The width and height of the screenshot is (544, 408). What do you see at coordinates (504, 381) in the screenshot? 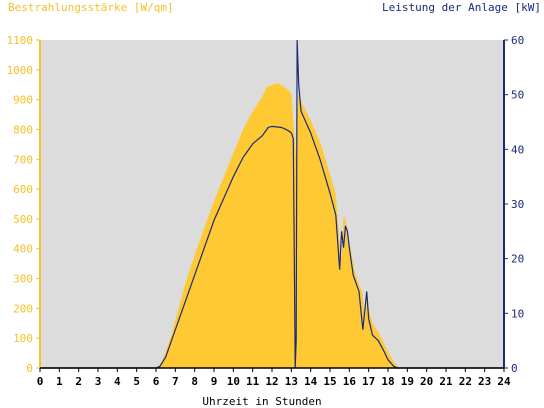
I see `x-tick-label: 24` at bounding box center [504, 381].